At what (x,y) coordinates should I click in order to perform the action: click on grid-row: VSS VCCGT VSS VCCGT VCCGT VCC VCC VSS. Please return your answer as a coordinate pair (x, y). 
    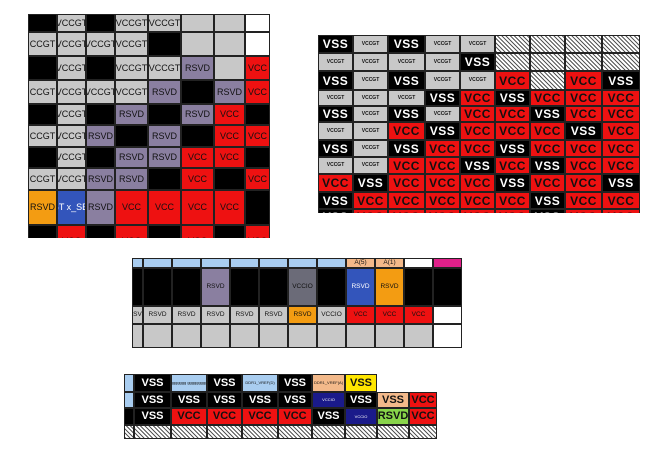
    Looking at the image, I should click on (479, 80).